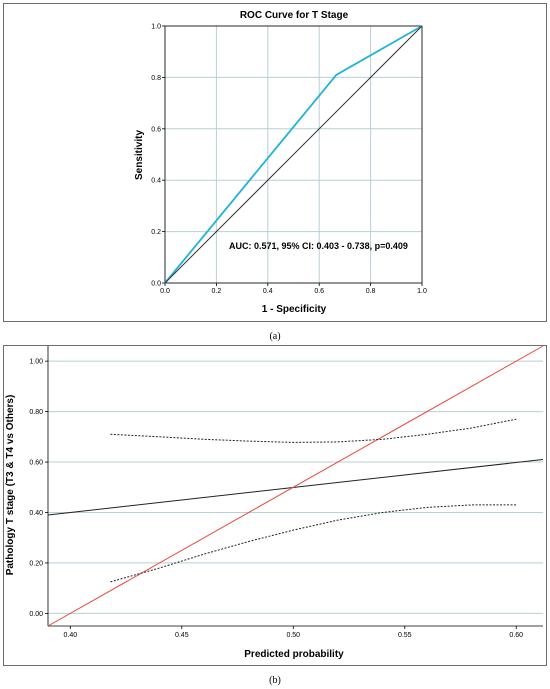 The image size is (550, 689). Describe the element at coordinates (165, 291) in the screenshot. I see `panel-a-x-tick-label: 0.0` at that location.